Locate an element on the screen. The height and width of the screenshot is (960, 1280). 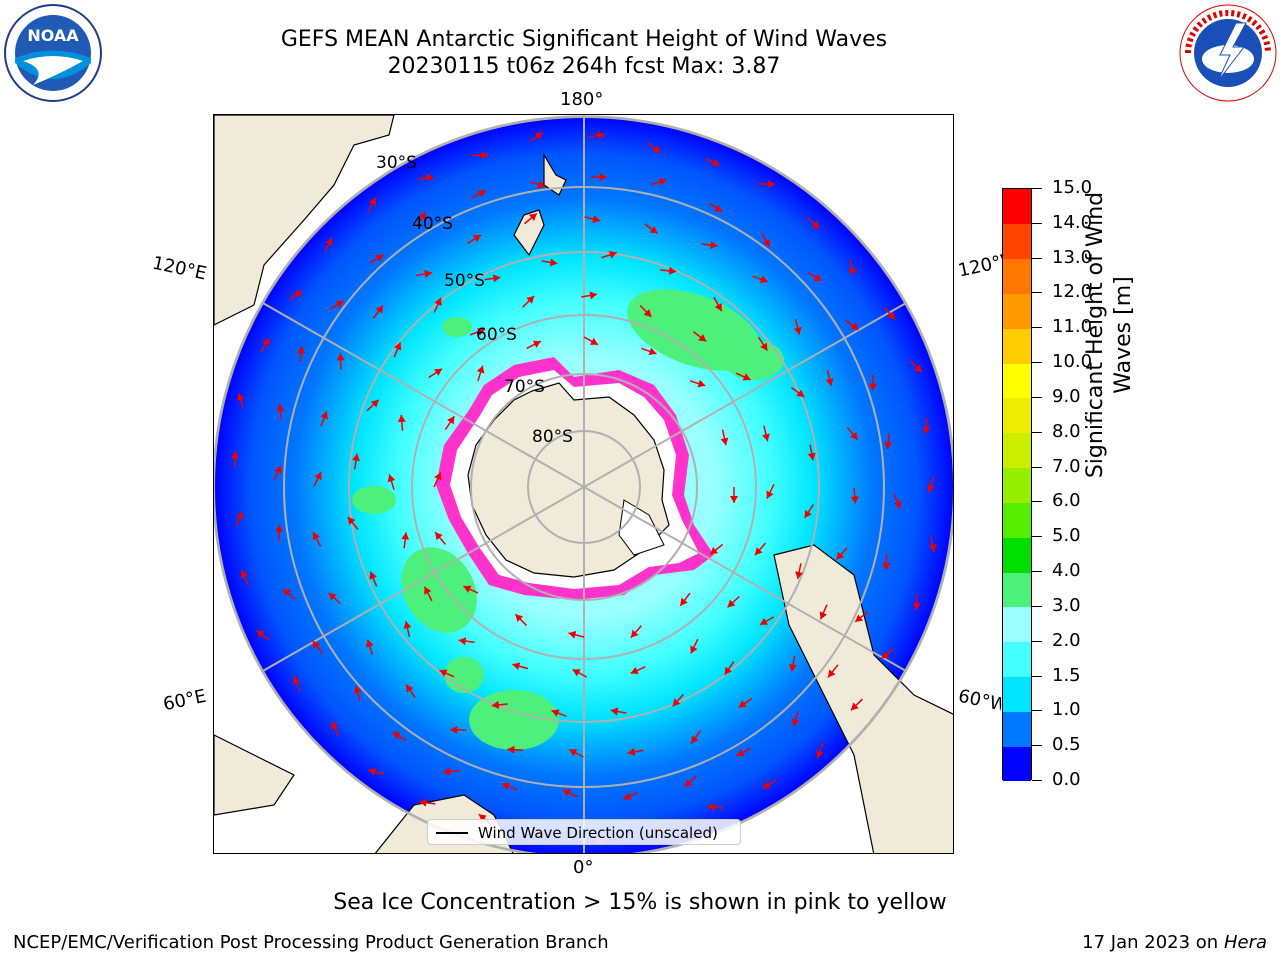
lon-label-60e: 60°E is located at coordinates (184, 700).